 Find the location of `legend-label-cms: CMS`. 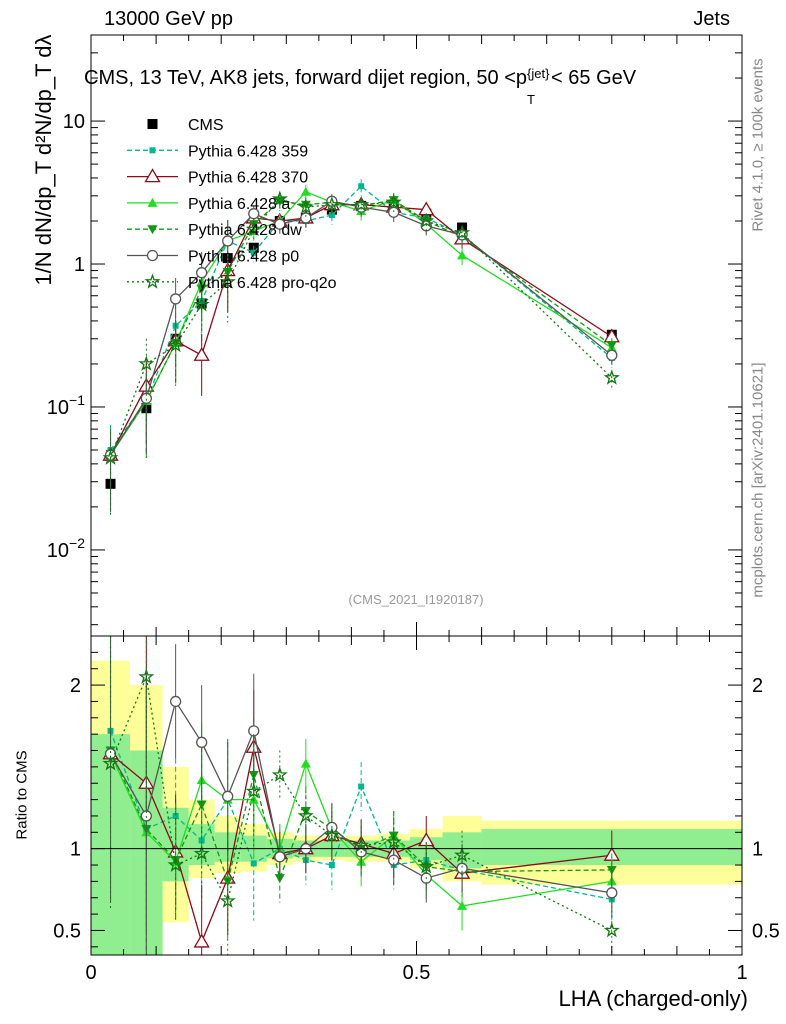

legend-label-cms: CMS is located at coordinates (206, 125).